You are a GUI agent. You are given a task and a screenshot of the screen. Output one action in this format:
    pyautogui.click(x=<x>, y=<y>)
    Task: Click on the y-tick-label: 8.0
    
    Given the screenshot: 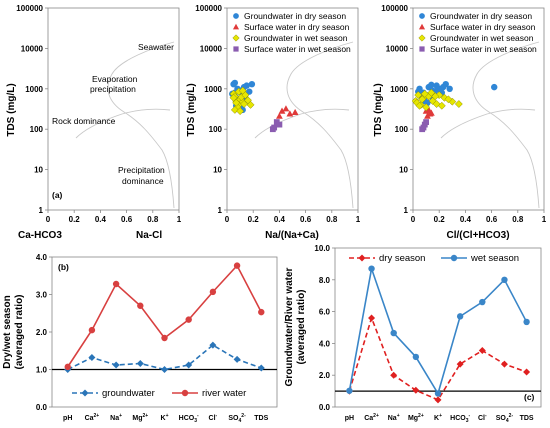 What is the action you would take?
    pyautogui.click(x=325, y=280)
    